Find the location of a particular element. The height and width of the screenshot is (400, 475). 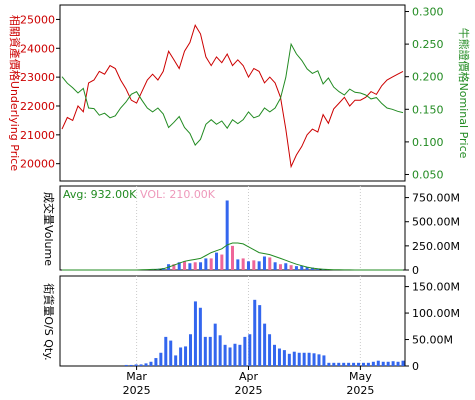

underlying-price-axis-title: 相關資產價格Underlying Price is located at coordinates (15, 93).